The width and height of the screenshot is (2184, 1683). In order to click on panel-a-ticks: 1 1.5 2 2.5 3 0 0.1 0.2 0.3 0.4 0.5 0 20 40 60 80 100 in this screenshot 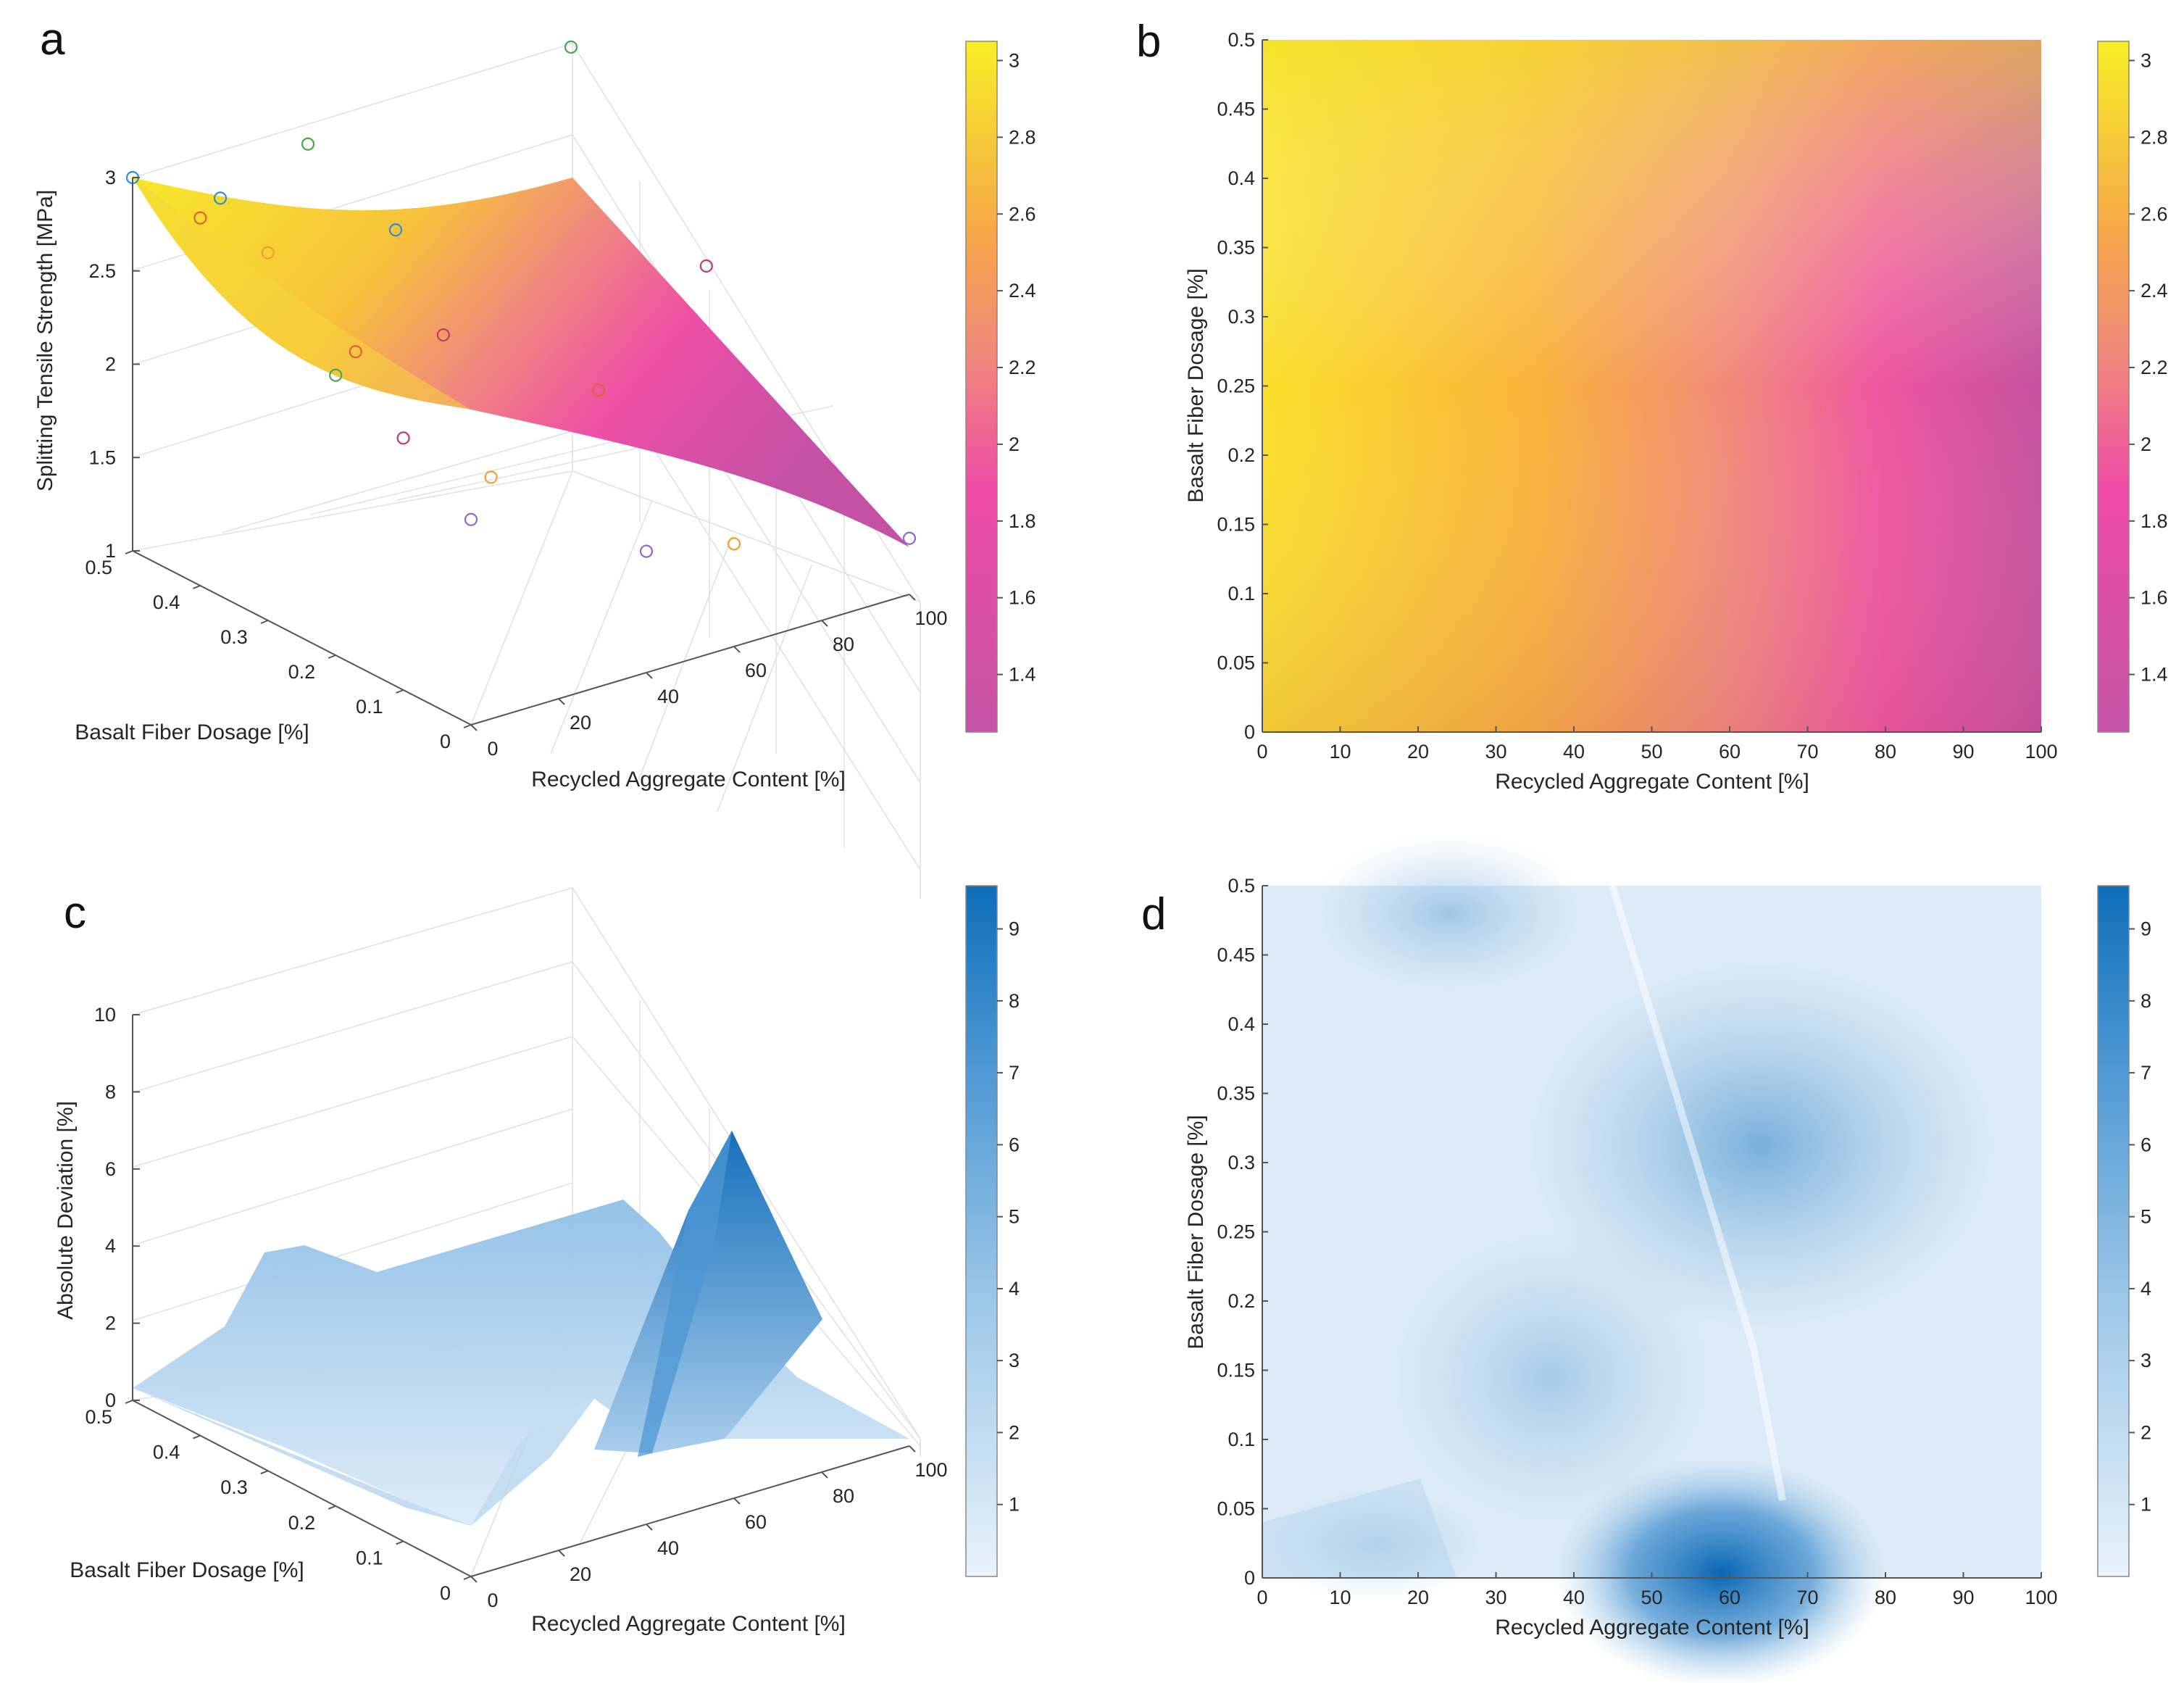, I will do `click(516, 463)`.